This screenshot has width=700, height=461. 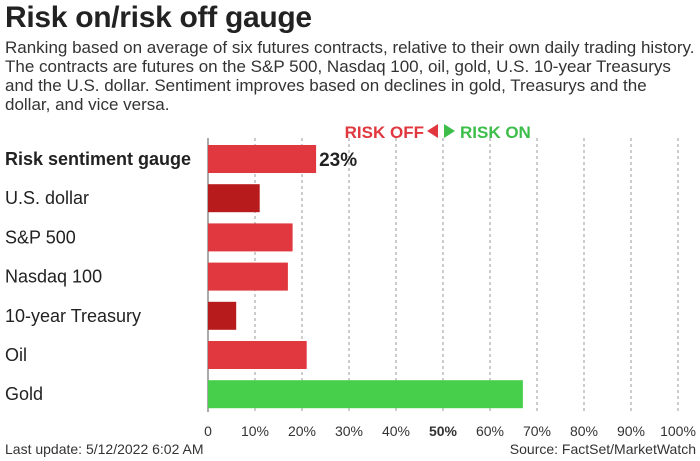 I want to click on x-tick-label: 50%, so click(x=443, y=431).